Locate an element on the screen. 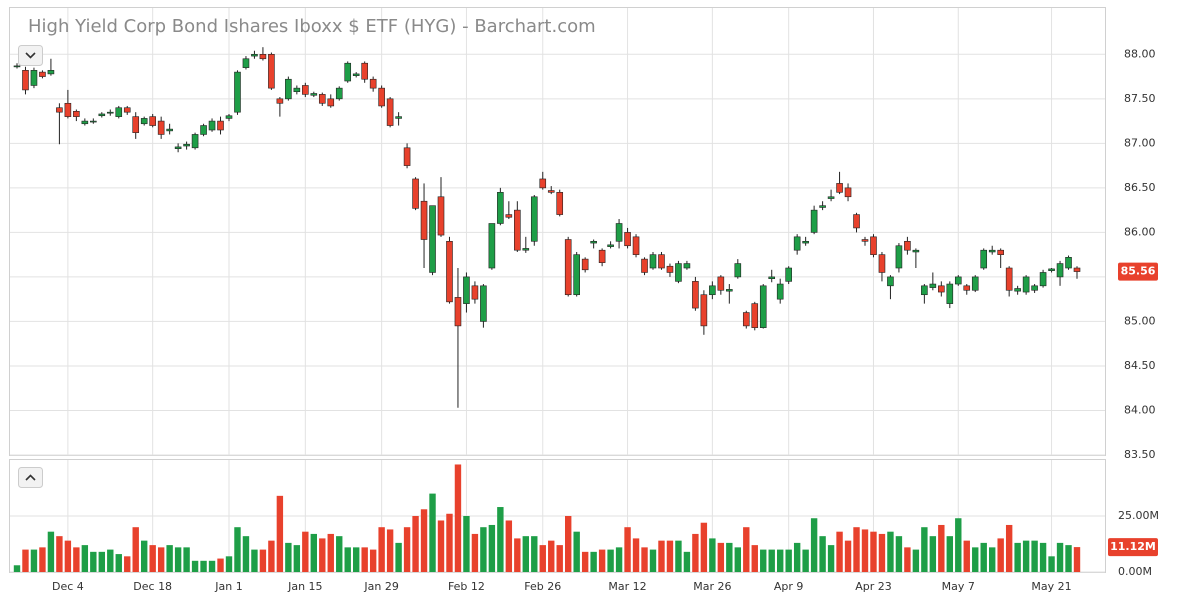 This screenshot has width=1181, height=608. last-volume-box is located at coordinates (1133, 547).